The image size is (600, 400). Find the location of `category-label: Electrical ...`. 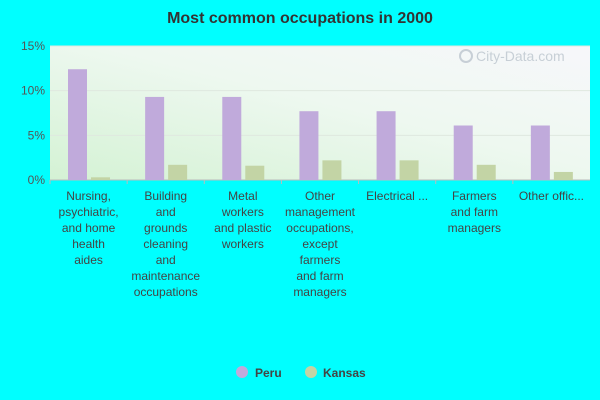

category-label: Electrical ... is located at coordinates (397, 196).